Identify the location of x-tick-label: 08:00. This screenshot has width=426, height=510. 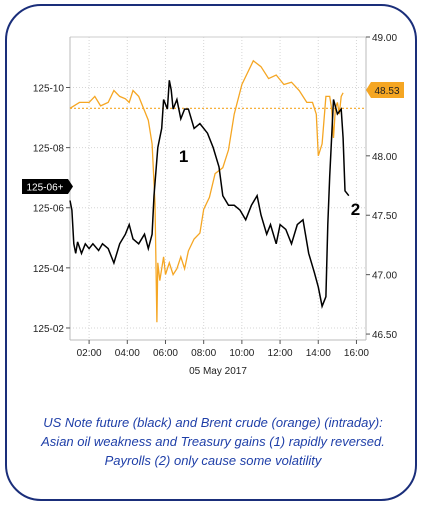
(203, 353).